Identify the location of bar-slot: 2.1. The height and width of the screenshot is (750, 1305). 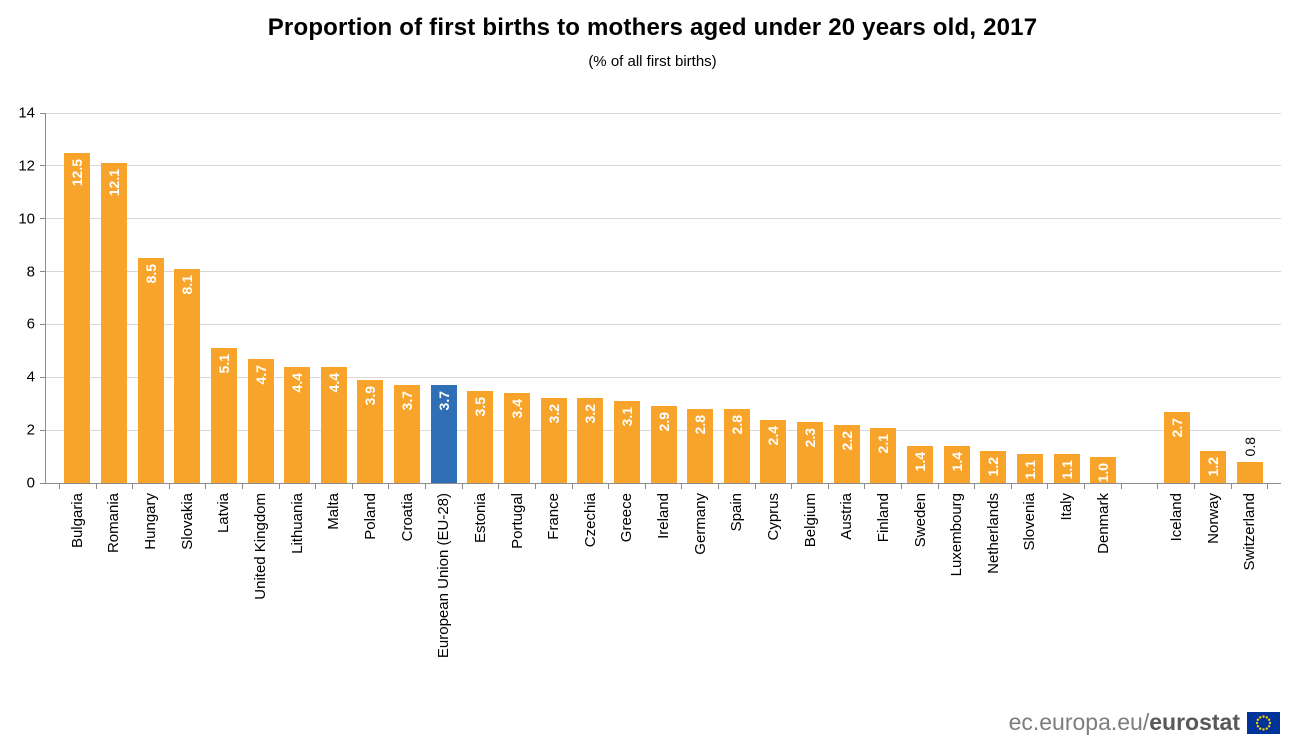
(883, 298).